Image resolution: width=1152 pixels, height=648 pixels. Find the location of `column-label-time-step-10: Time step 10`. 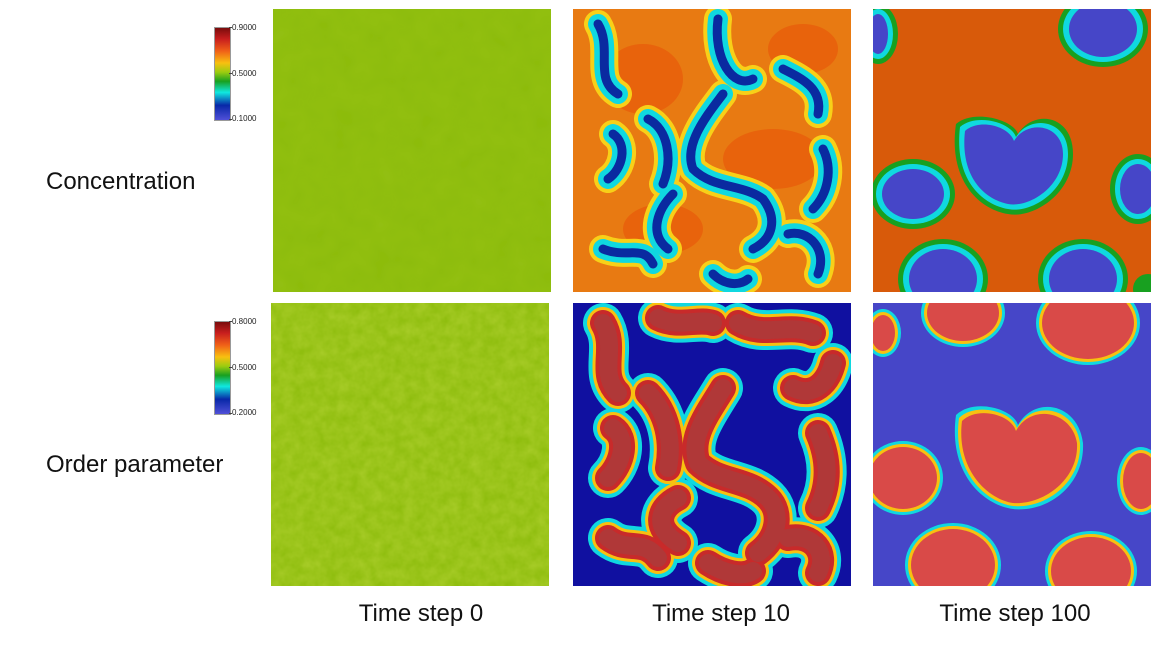

column-label-time-step-10: Time step 10 is located at coordinates (721, 613).